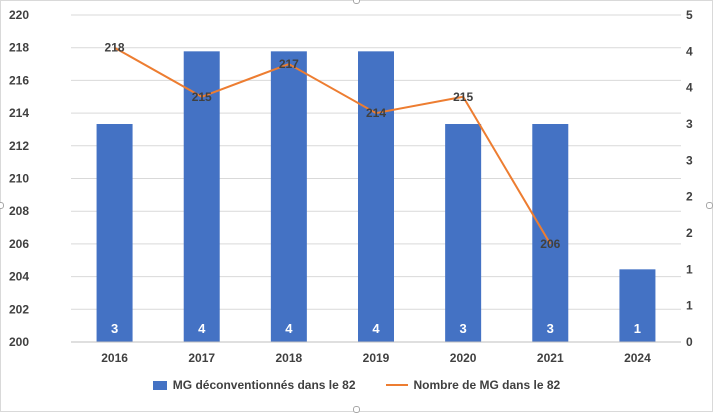 The image size is (713, 413). I want to click on y-right-tick-label: 0, so click(689, 342).